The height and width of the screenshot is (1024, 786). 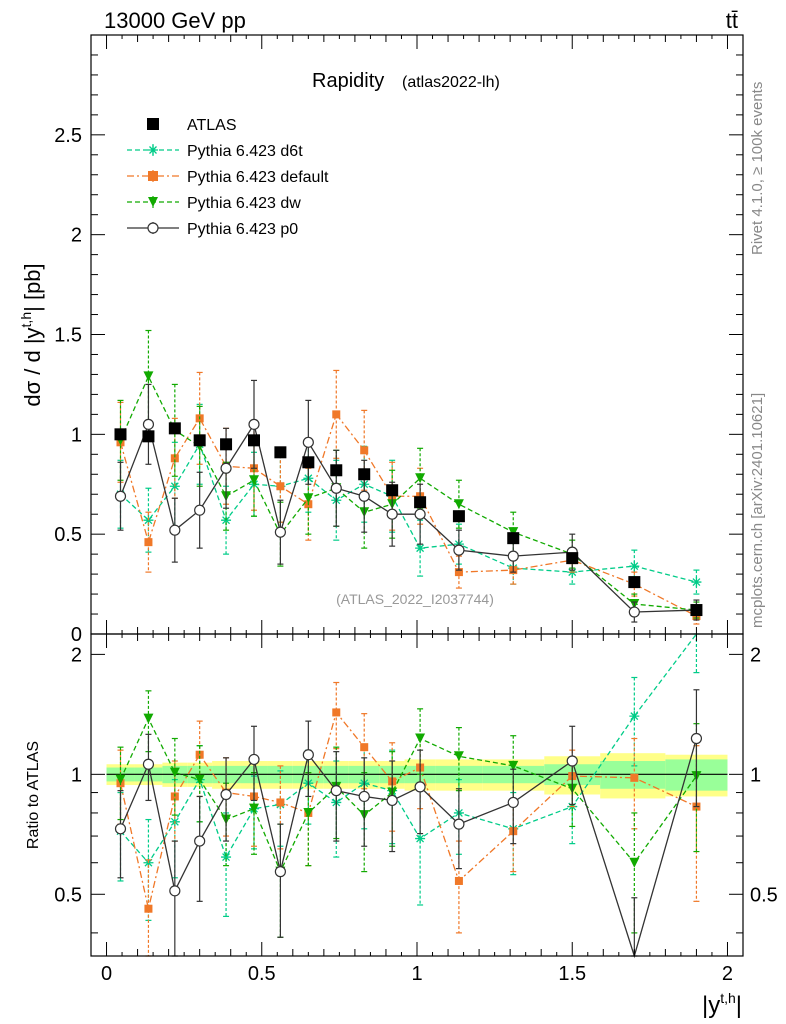 What do you see at coordinates (214, 203) in the screenshot?
I see `legend-item-dw: Pythia 6.423 dw` at bounding box center [214, 203].